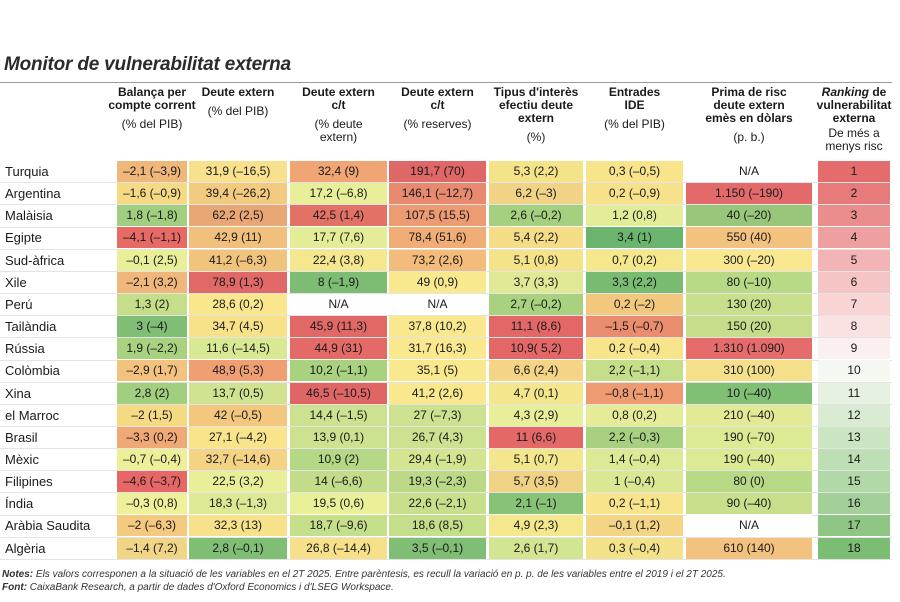 This screenshot has width=900, height=602. Describe the element at coordinates (634, 282) in the screenshot. I see `table-cell: 3,3 (2,2)` at that location.